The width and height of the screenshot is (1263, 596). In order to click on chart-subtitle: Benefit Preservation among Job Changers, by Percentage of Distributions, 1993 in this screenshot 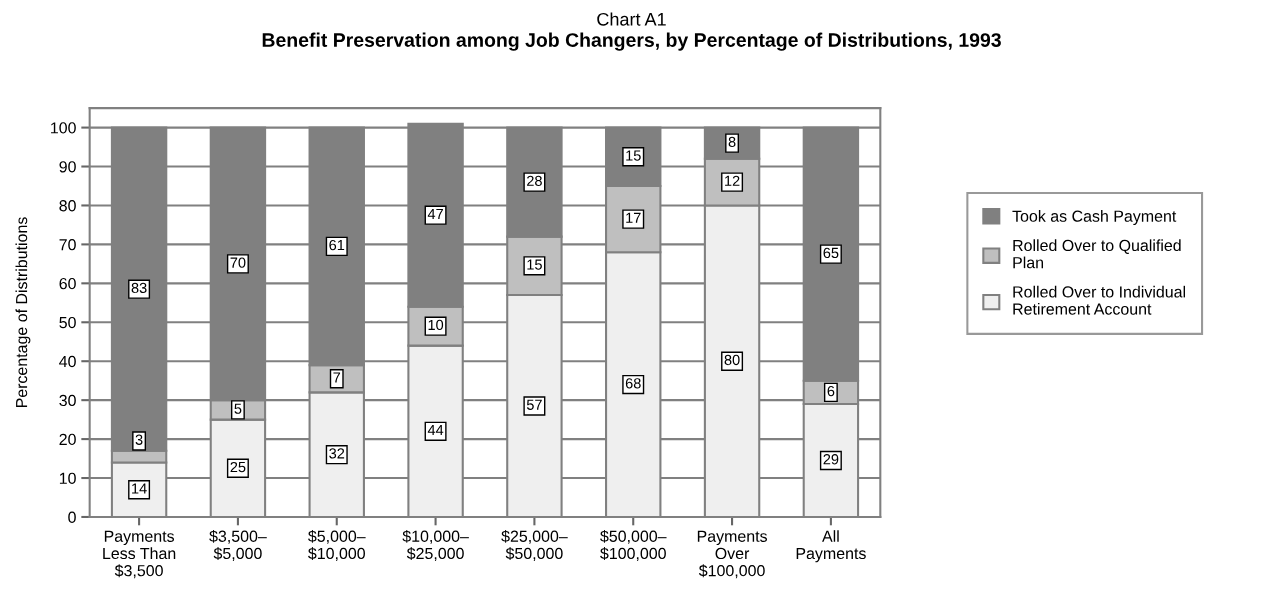, I will do `click(631, 41)`.